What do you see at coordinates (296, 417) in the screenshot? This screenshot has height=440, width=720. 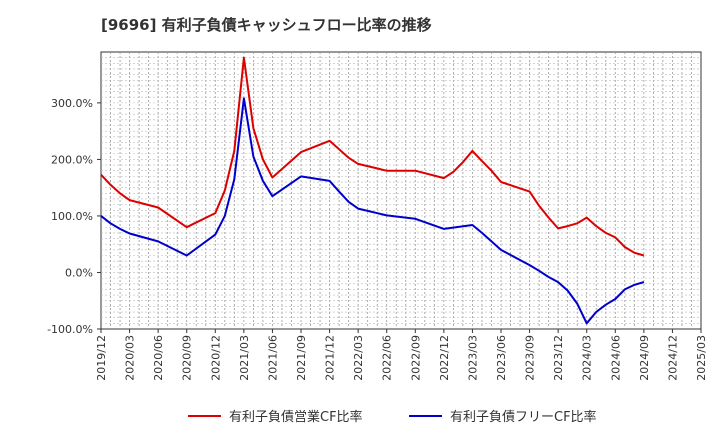 I see `legend-label-1: 有利子負債営業CF比率` at bounding box center [296, 417].